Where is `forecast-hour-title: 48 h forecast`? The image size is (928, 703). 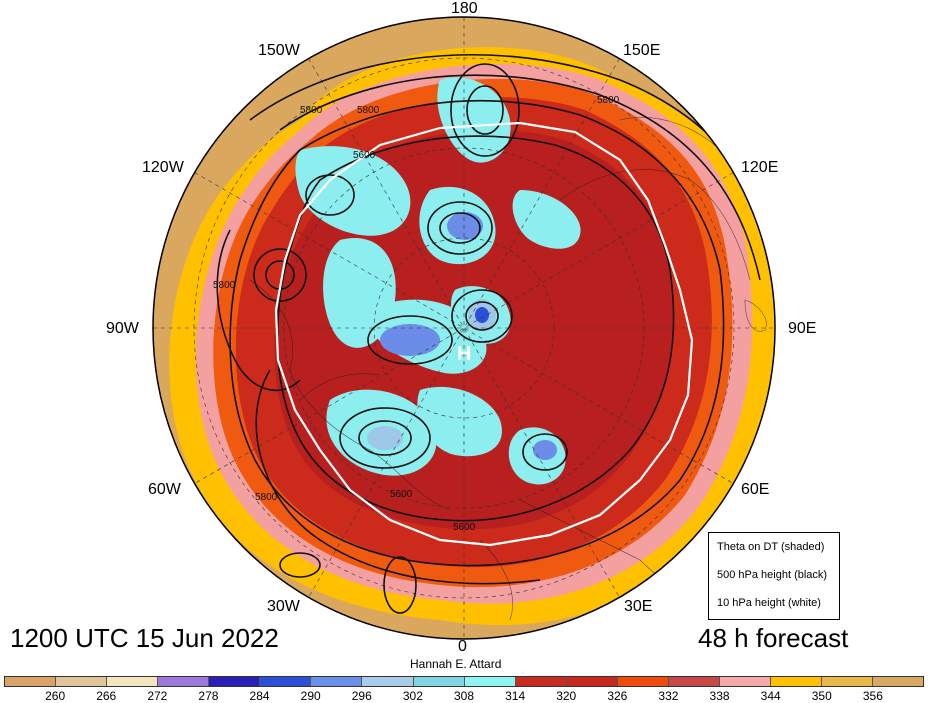
forecast-hour-title: 48 h forecast is located at coordinates (773, 638).